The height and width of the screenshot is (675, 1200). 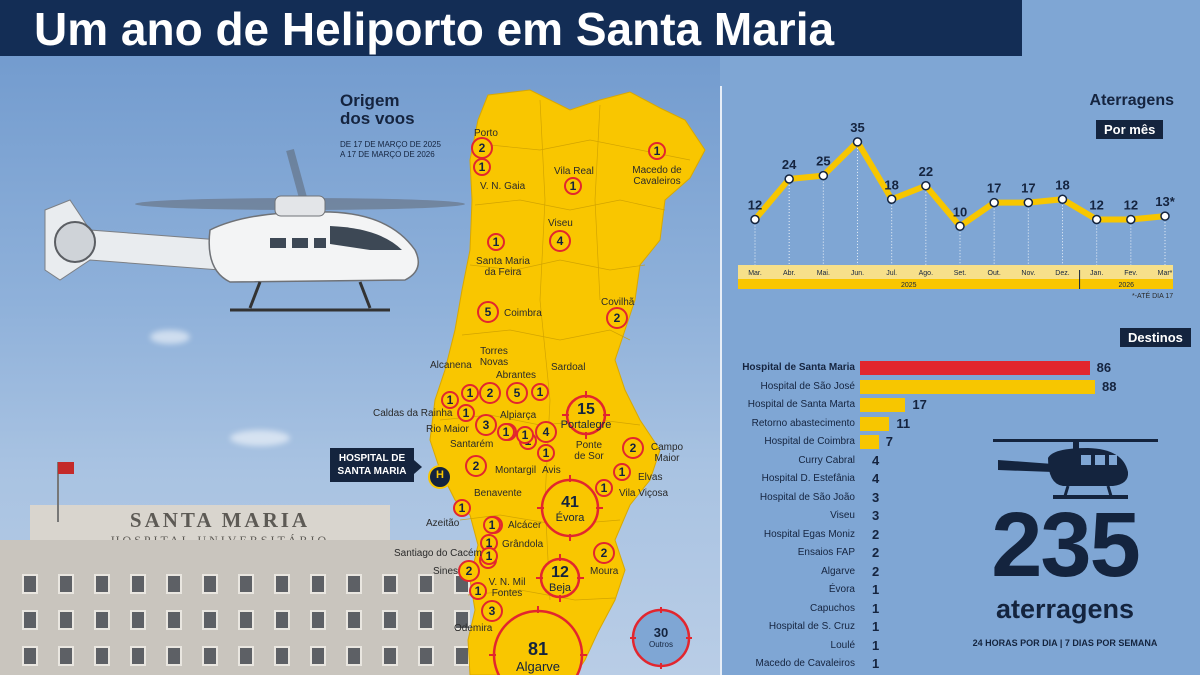 What do you see at coordinates (660, 644) in the screenshot?
I see `map-name-outros: Outros` at bounding box center [660, 644].